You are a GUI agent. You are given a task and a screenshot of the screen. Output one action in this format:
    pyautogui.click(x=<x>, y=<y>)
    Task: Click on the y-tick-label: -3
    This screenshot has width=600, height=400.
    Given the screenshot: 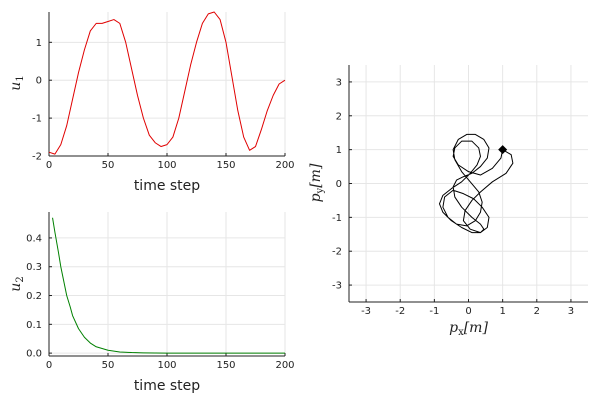 What is the action you would take?
    pyautogui.click(x=337, y=286)
    